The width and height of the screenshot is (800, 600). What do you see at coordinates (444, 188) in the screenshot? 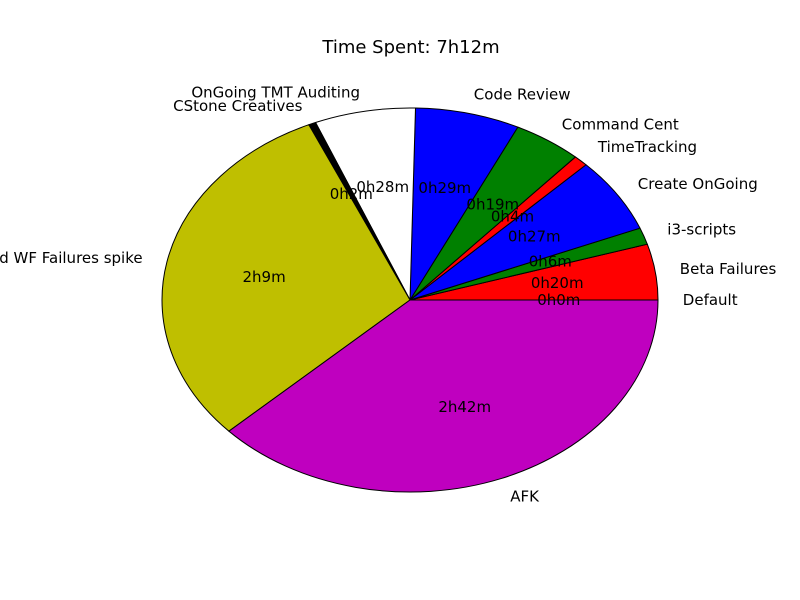
I see `slice-value-code-review: 0h29m` at bounding box center [444, 188].